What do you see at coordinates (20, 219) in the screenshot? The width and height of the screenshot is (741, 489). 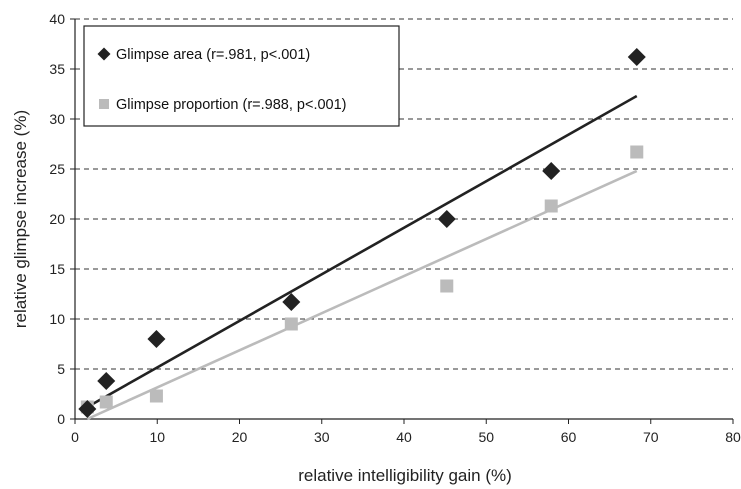 I see `y-axis-title: relative glimpse increase (%)` at bounding box center [20, 219].